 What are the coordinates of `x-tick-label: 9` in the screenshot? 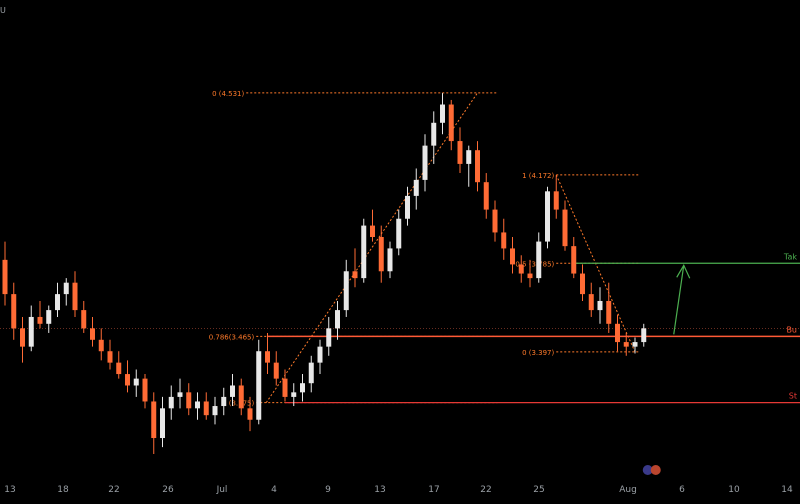 It's located at (328, 490).